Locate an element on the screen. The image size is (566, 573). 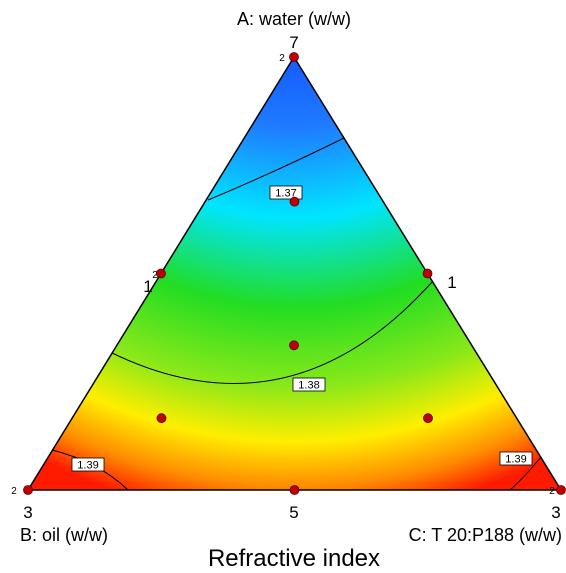
contour-label-1.38-text: 1.38 is located at coordinates (308, 386).